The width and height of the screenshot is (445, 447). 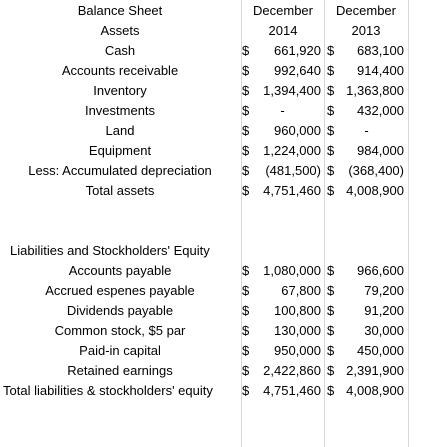 What do you see at coordinates (120, 50) in the screenshot?
I see `row-label: Cash` at bounding box center [120, 50].